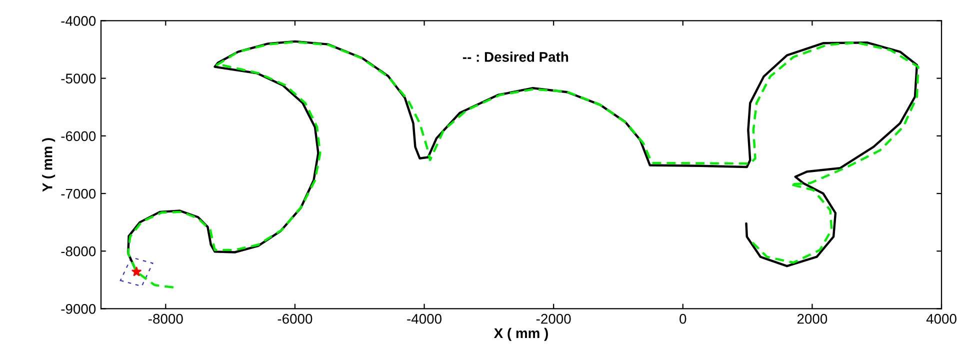 This screenshot has height=346, width=957. I want to click on y-axis-title: Y ( mm ), so click(49, 165).